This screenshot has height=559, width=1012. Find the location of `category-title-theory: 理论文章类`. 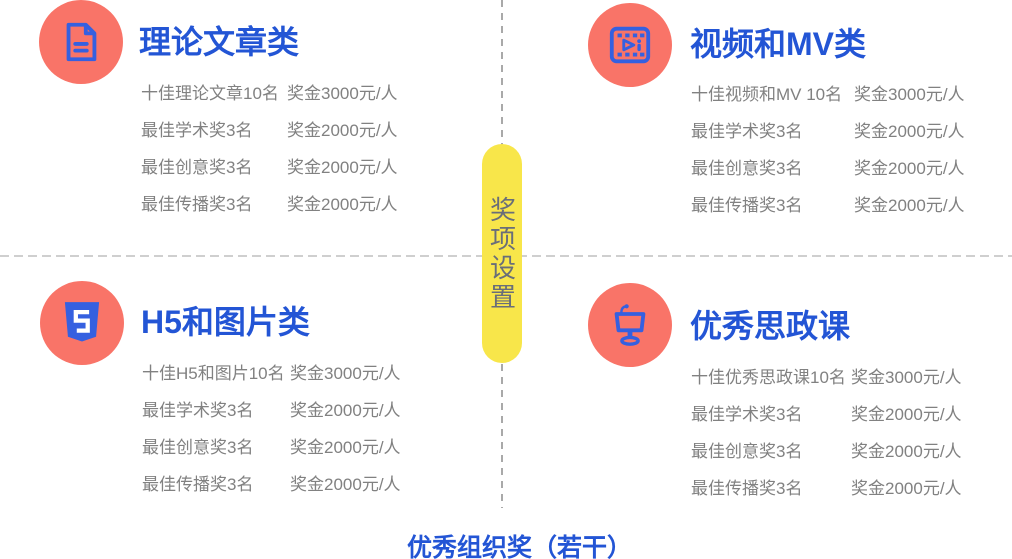

category-title-theory: 理论文章类 is located at coordinates (219, 42).